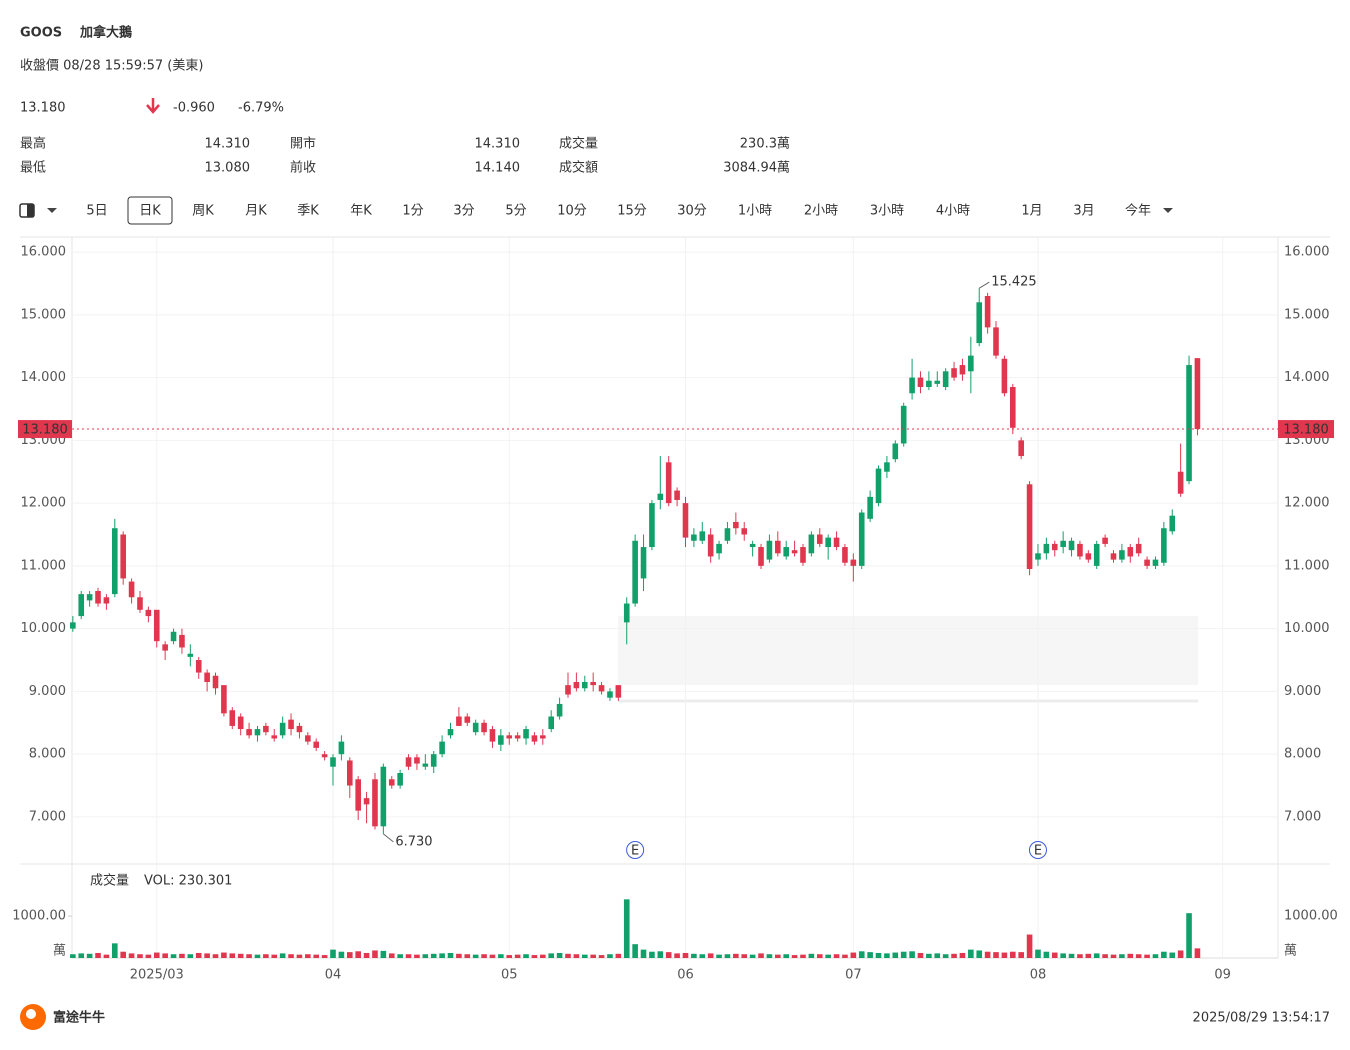 Image resolution: width=1350 pixels, height=1050 pixels. What do you see at coordinates (953, 211) in the screenshot?
I see `toolbar-item: 4小時` at bounding box center [953, 211].